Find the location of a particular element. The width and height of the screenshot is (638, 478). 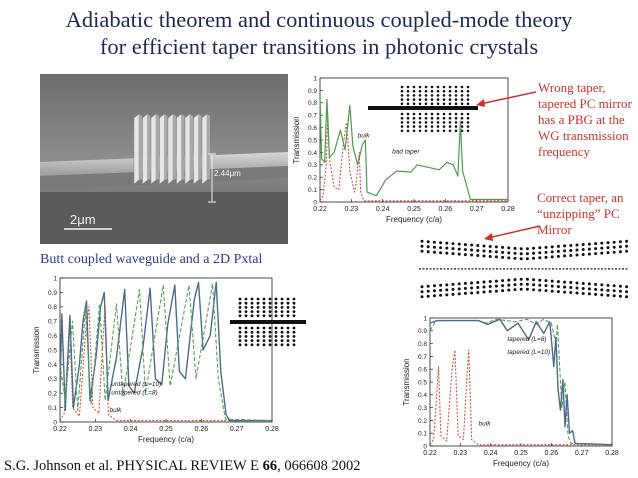

butt-coupled-caption: Butt coupled waveguide and a 2D Pxtal is located at coordinates (151, 259).